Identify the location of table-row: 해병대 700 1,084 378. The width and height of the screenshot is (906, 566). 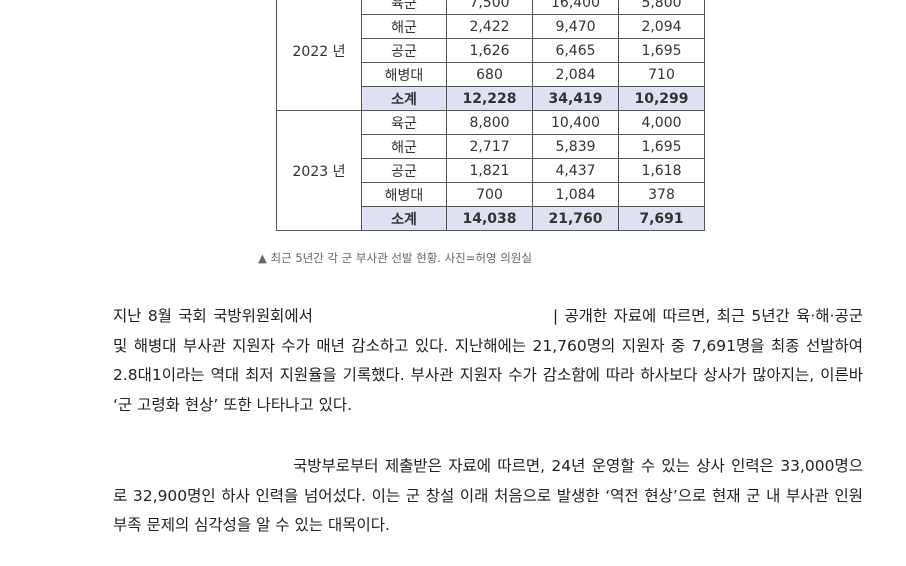
(491, 194).